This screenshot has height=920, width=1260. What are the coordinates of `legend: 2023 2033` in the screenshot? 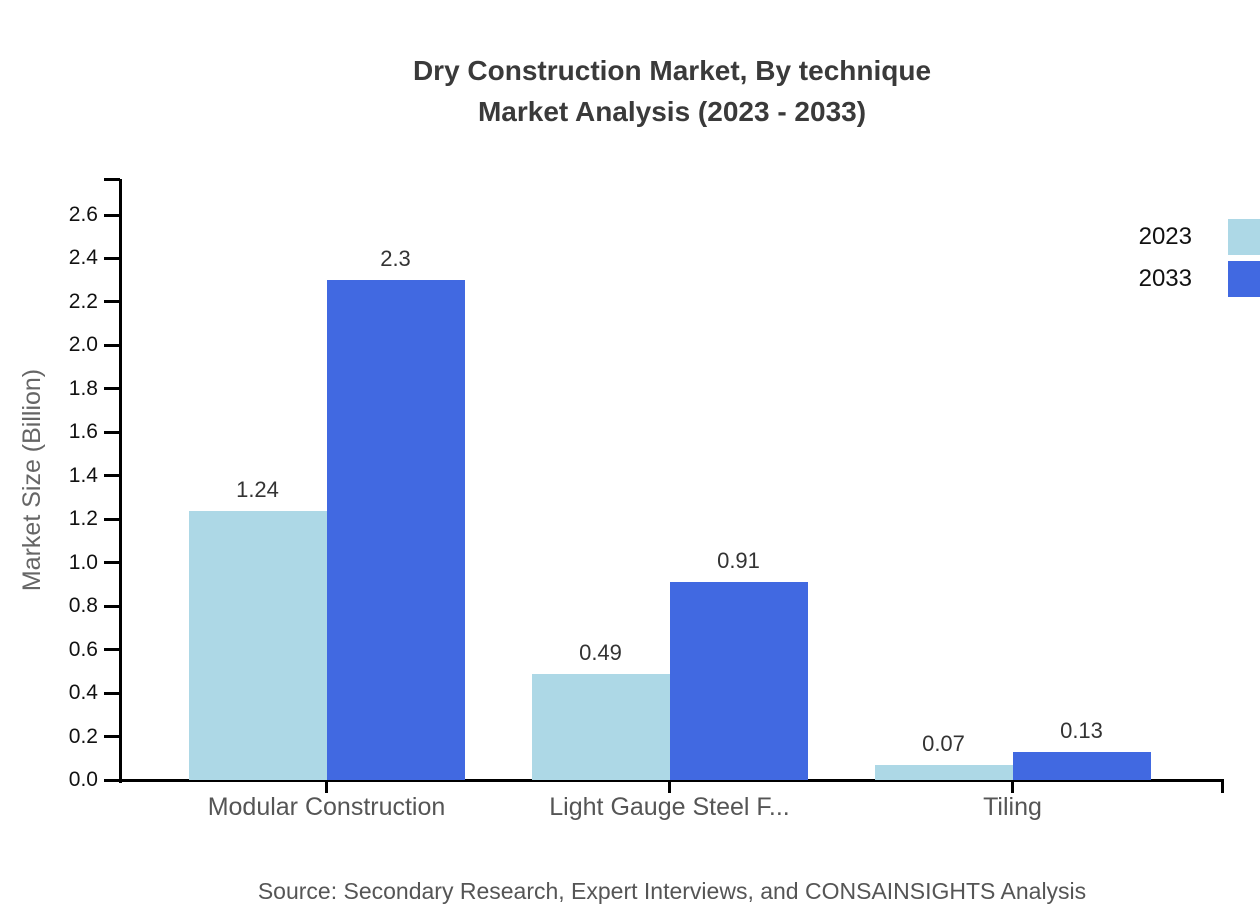 It's located at (1199, 261).